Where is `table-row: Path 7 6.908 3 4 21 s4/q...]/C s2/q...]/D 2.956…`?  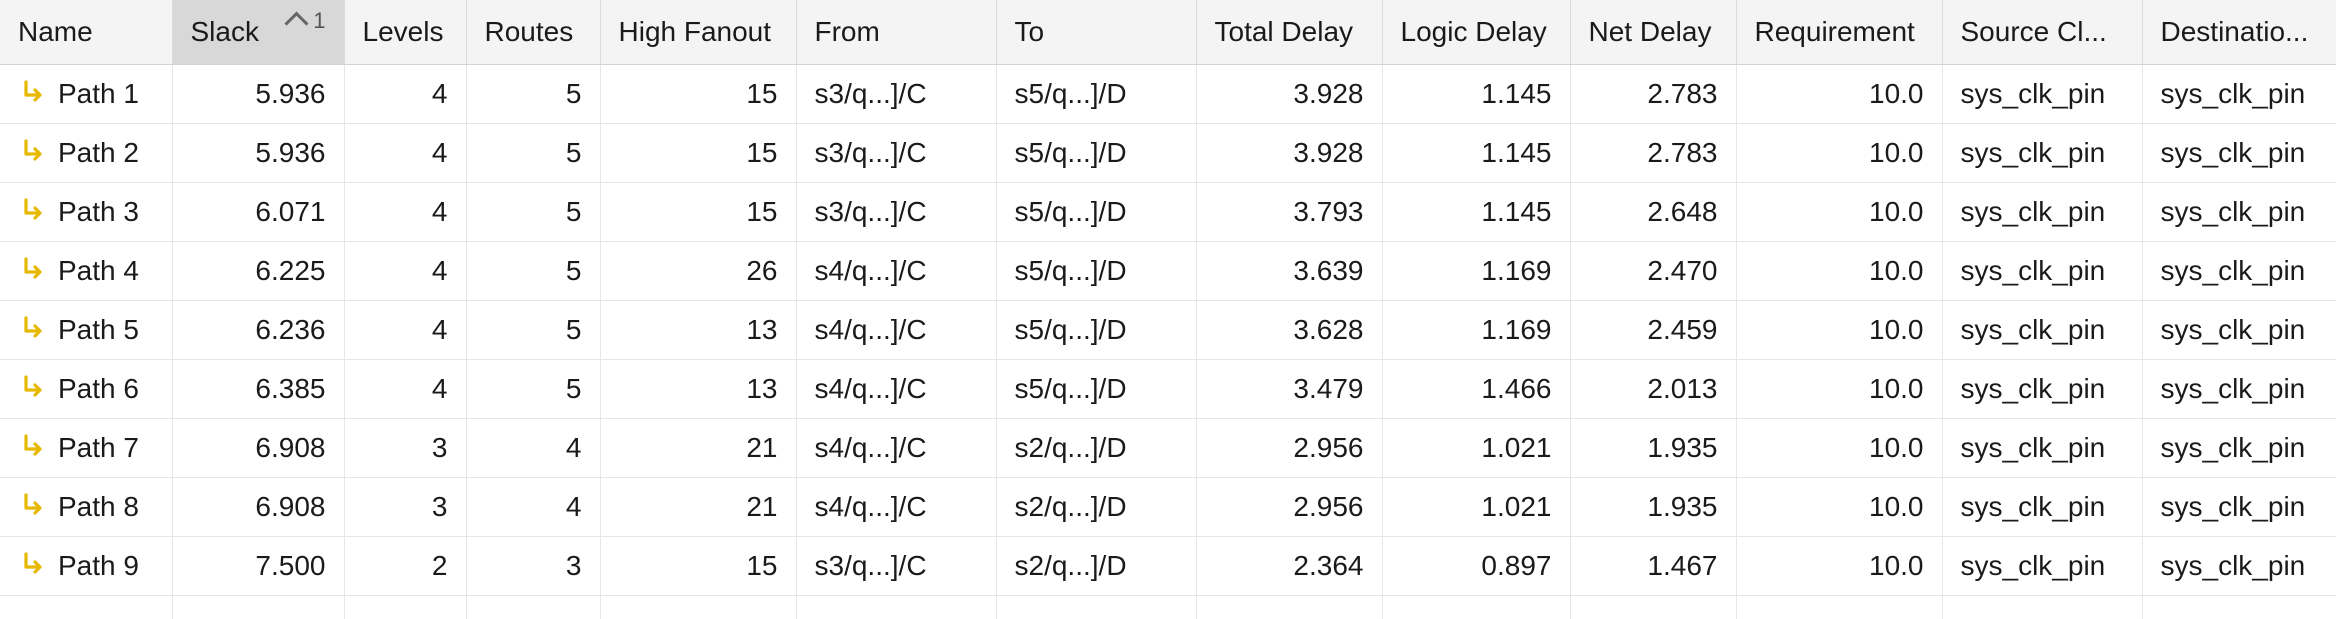
table-row: Path 7 6.908 3 4 21 s4/q...]/C s2/q...]/D 2.956… is located at coordinates (1168, 448).